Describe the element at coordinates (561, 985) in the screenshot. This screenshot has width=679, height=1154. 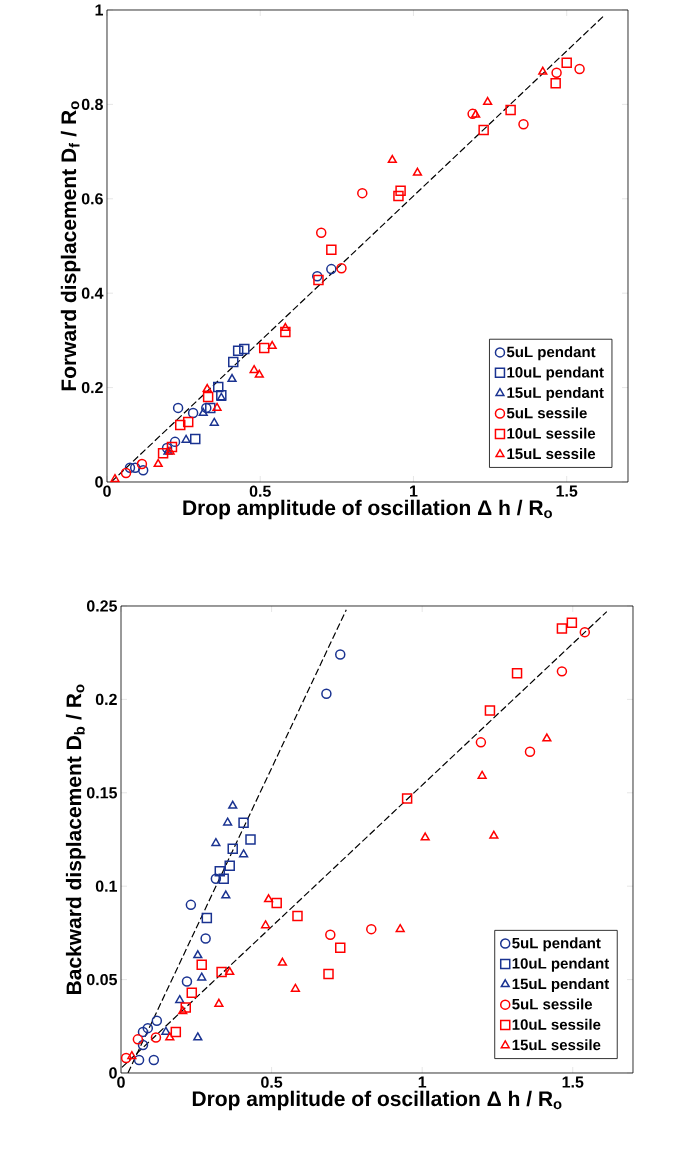
I see `legend-label: 15uL pendant` at that location.